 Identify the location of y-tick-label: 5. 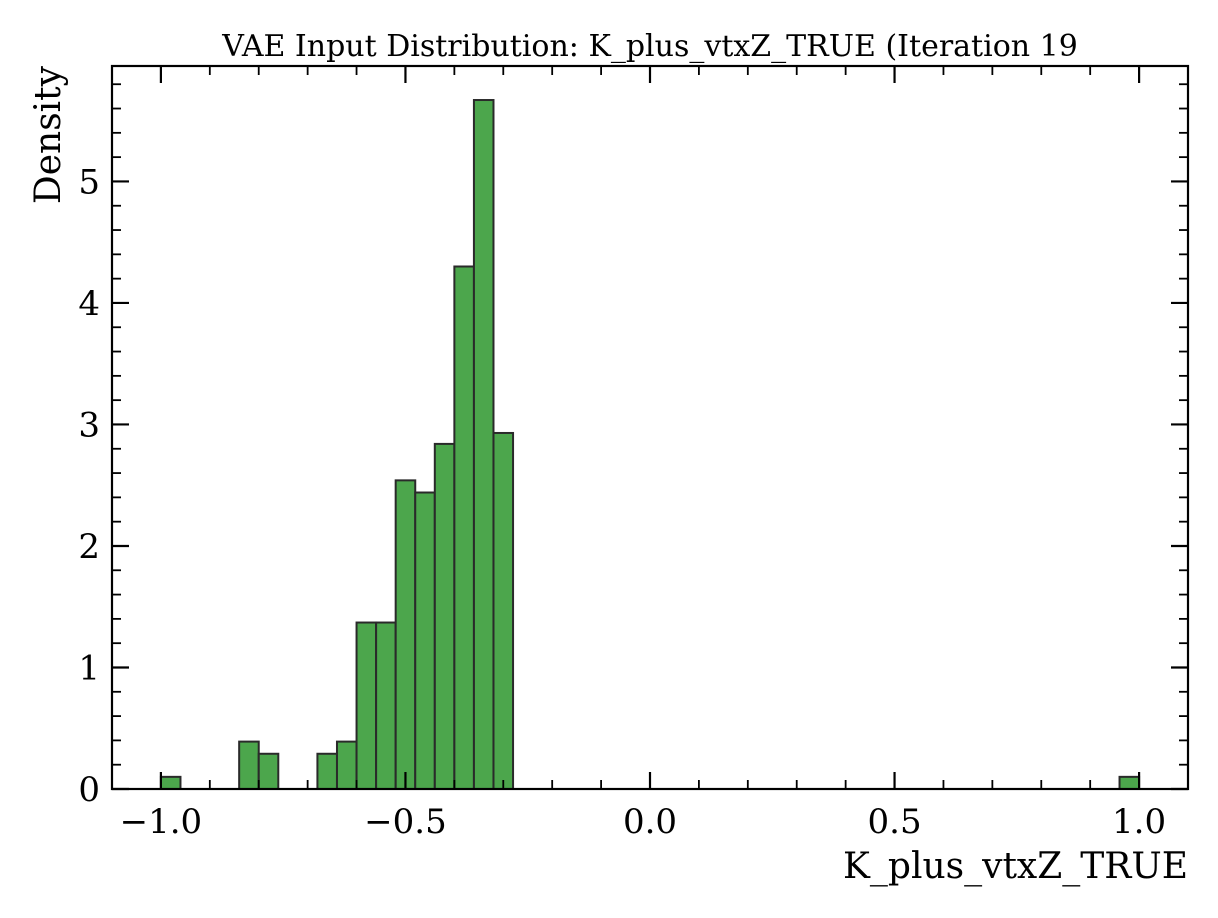
(89, 182).